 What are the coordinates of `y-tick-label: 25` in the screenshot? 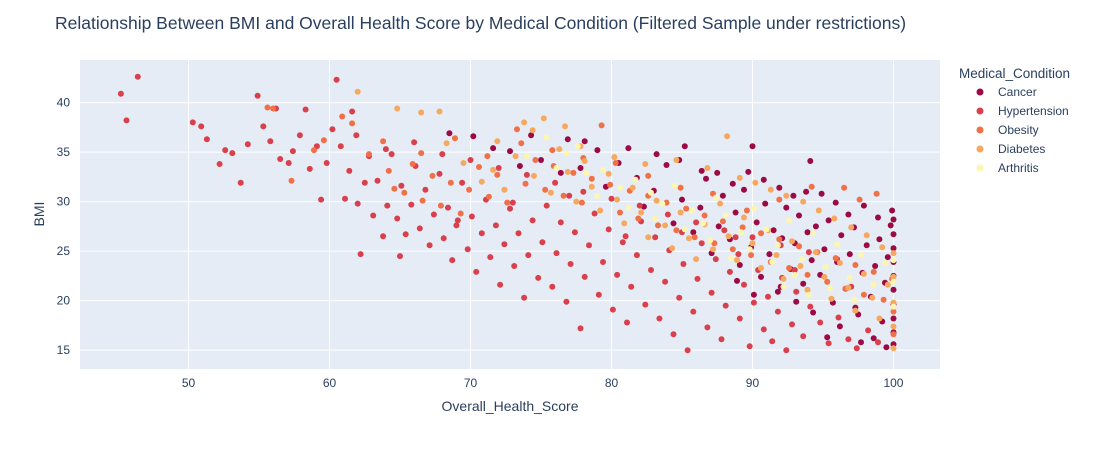 It's located at (64, 251).